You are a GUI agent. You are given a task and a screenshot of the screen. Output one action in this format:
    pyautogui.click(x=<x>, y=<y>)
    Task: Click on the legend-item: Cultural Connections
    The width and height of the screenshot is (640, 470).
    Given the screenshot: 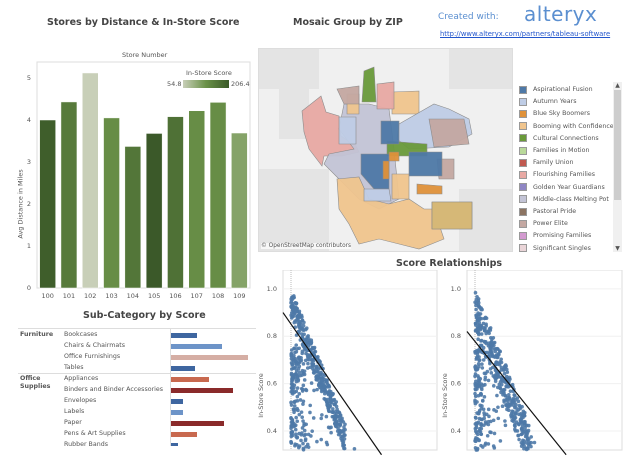 What is the action you would take?
    pyautogui.click(x=559, y=138)
    